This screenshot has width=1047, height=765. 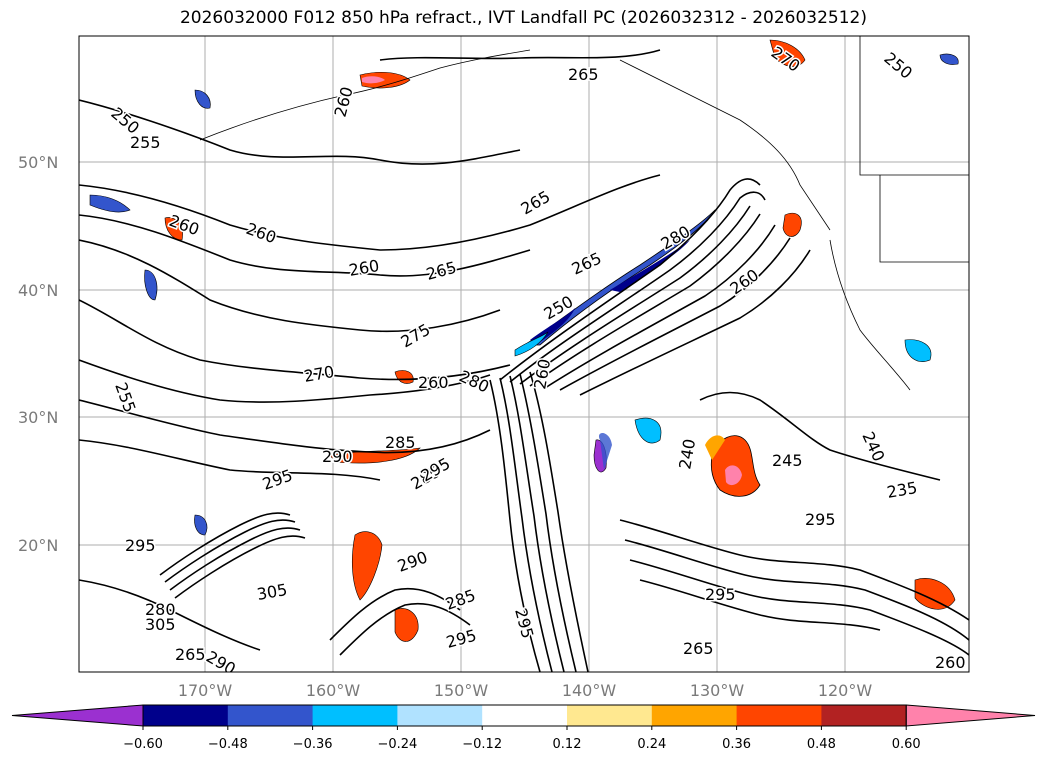 What do you see at coordinates (38, 417) in the screenshot?
I see `lat-label-30n: 30°N` at bounding box center [38, 417].